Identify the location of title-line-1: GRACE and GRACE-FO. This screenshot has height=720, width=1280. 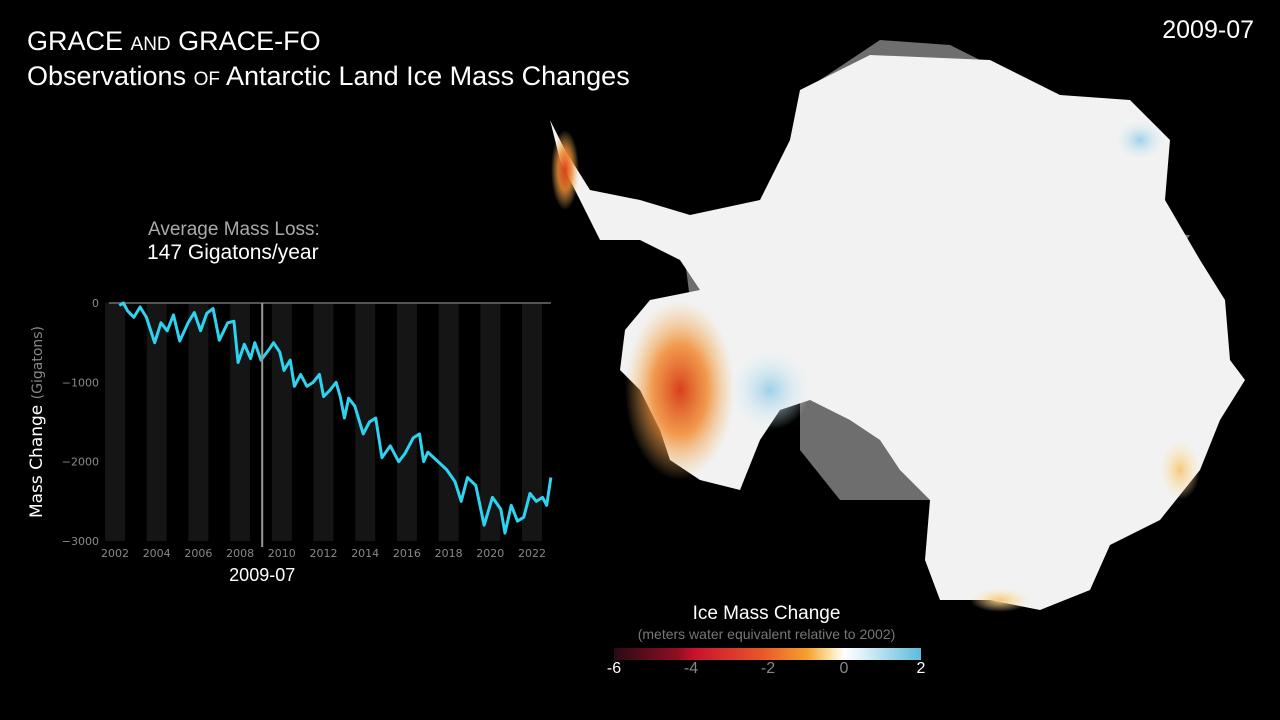
(328, 41).